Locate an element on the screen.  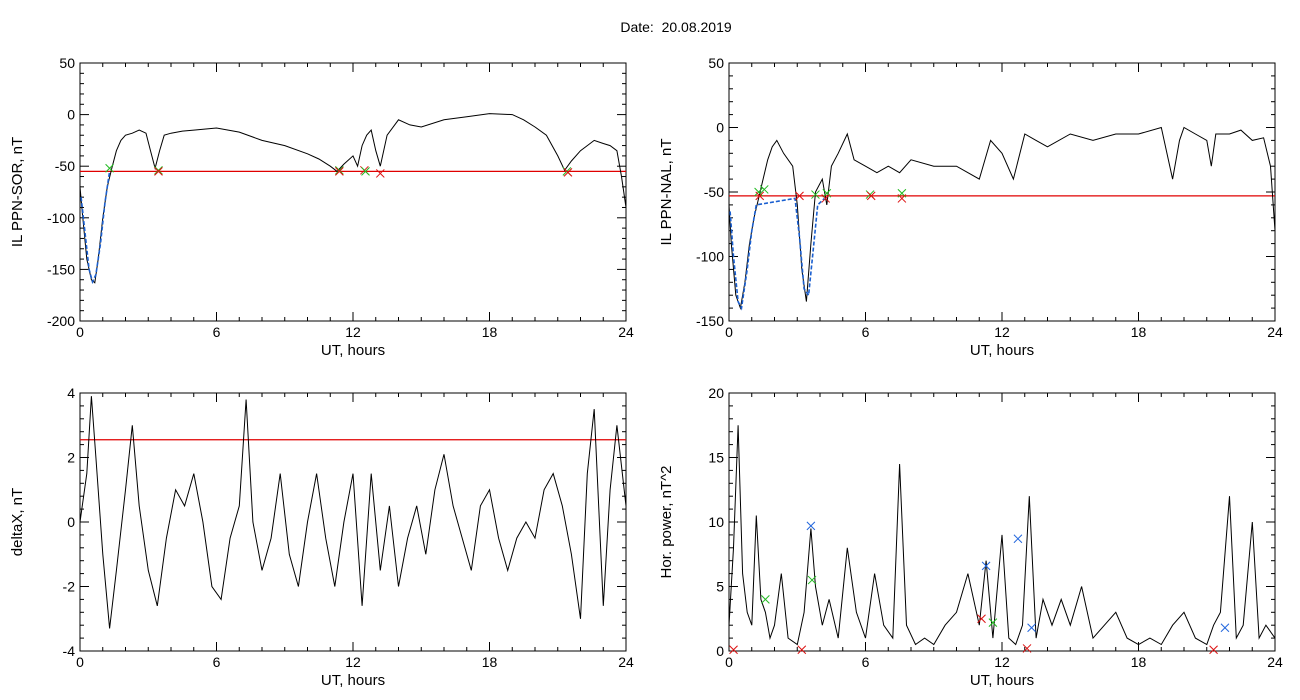
date-title: Date: 20.08.2019 is located at coordinates (676, 27).